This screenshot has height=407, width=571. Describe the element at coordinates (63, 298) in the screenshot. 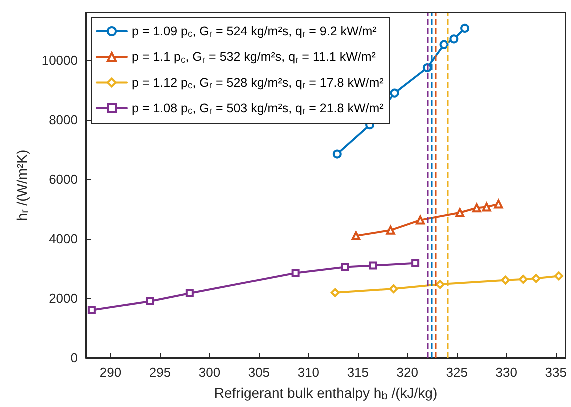

I see `y-tick-label: 2000` at that location.